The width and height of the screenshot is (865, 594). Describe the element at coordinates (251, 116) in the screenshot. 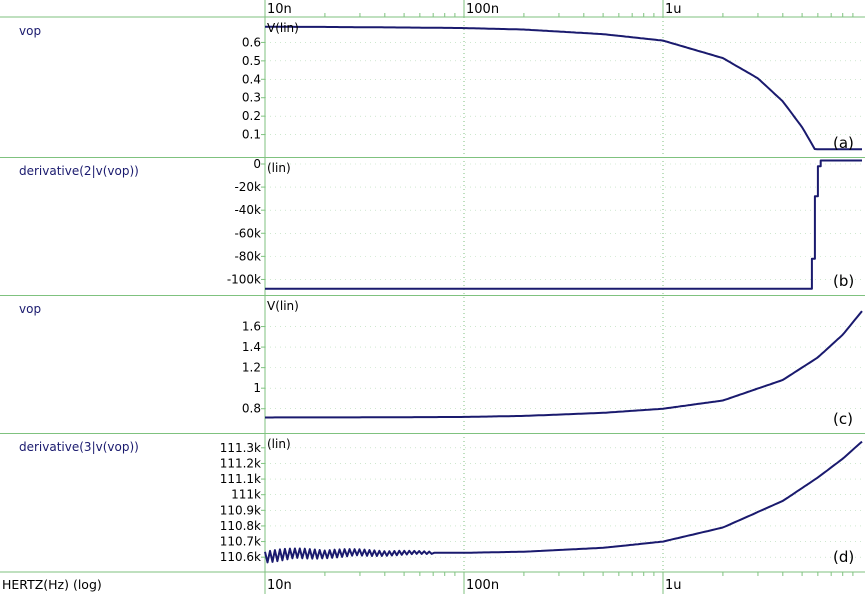

I see `y-tick-label: 0.2` at that location.